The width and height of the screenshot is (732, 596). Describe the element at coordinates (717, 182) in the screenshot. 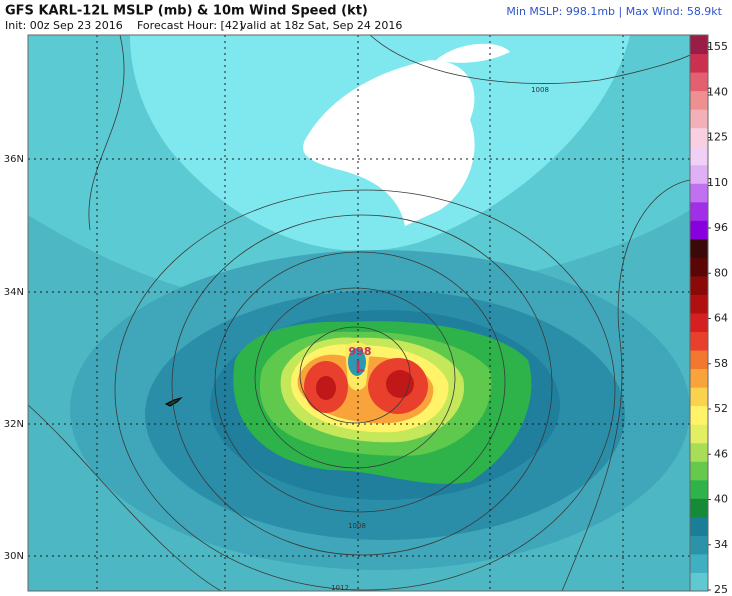

I see `colorbar-label: 110` at that location.